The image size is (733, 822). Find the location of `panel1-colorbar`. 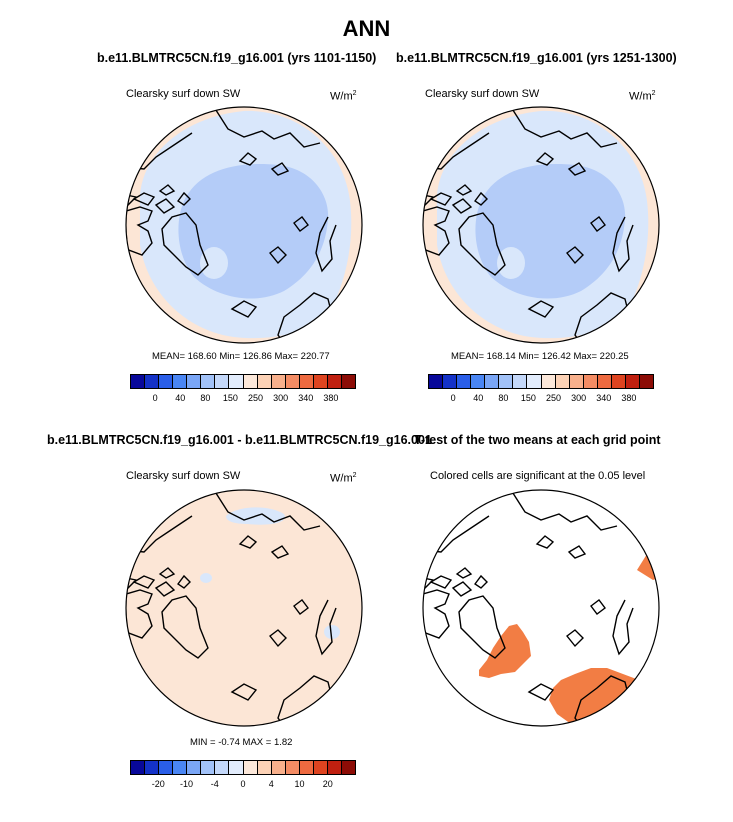

panel1-colorbar is located at coordinates (243, 381).